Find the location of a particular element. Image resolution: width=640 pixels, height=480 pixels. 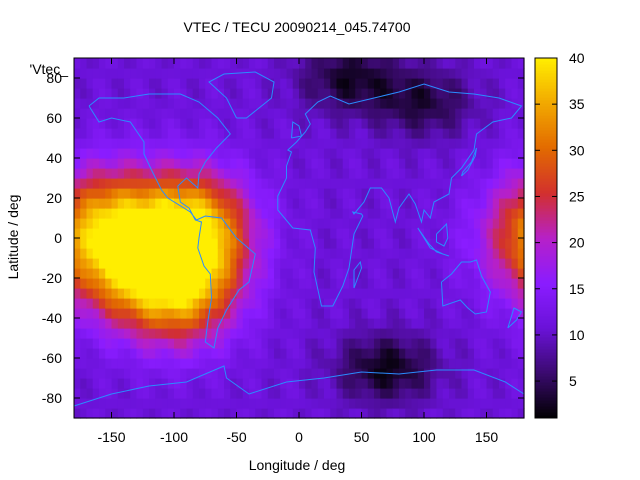

coastline is located at coordinates (299, 386).